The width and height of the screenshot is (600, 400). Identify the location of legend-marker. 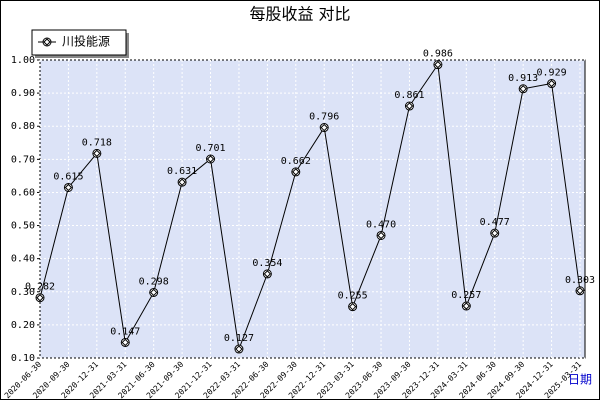
(47, 42).